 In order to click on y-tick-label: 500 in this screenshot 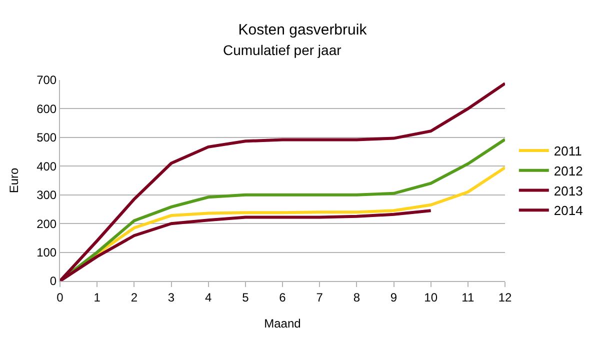, I will do `click(46, 137)`.